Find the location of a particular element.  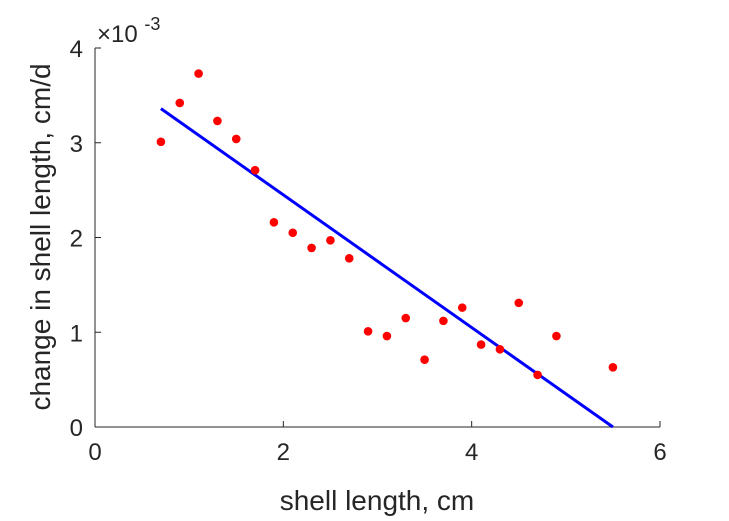

y-multiplier-exponent: -3 is located at coordinates (152, 24).